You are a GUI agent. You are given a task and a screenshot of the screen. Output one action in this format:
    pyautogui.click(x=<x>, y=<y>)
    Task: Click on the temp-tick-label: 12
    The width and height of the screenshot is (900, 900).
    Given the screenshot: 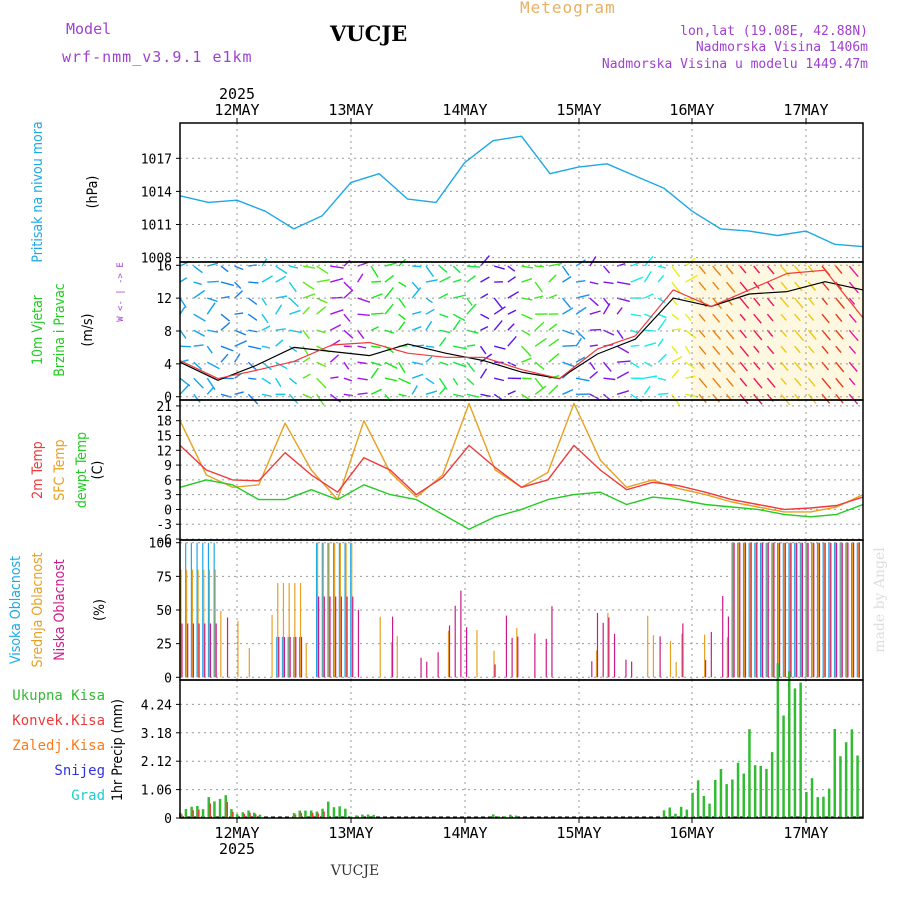 What is the action you would take?
    pyautogui.click(x=164, y=451)
    